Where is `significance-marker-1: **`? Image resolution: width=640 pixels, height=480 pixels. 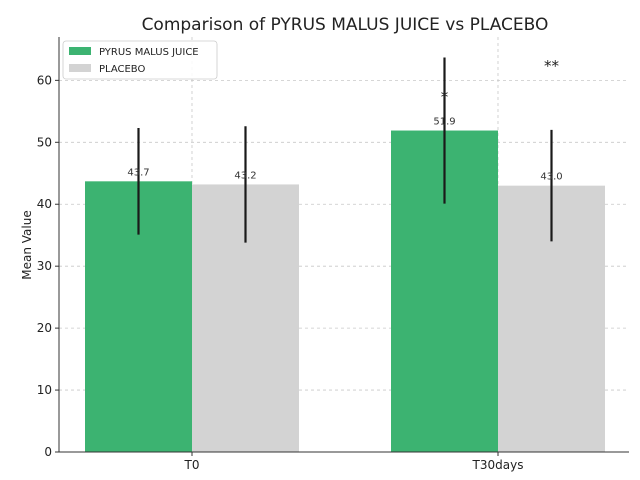 significance-marker-1: ** is located at coordinates (552, 66).